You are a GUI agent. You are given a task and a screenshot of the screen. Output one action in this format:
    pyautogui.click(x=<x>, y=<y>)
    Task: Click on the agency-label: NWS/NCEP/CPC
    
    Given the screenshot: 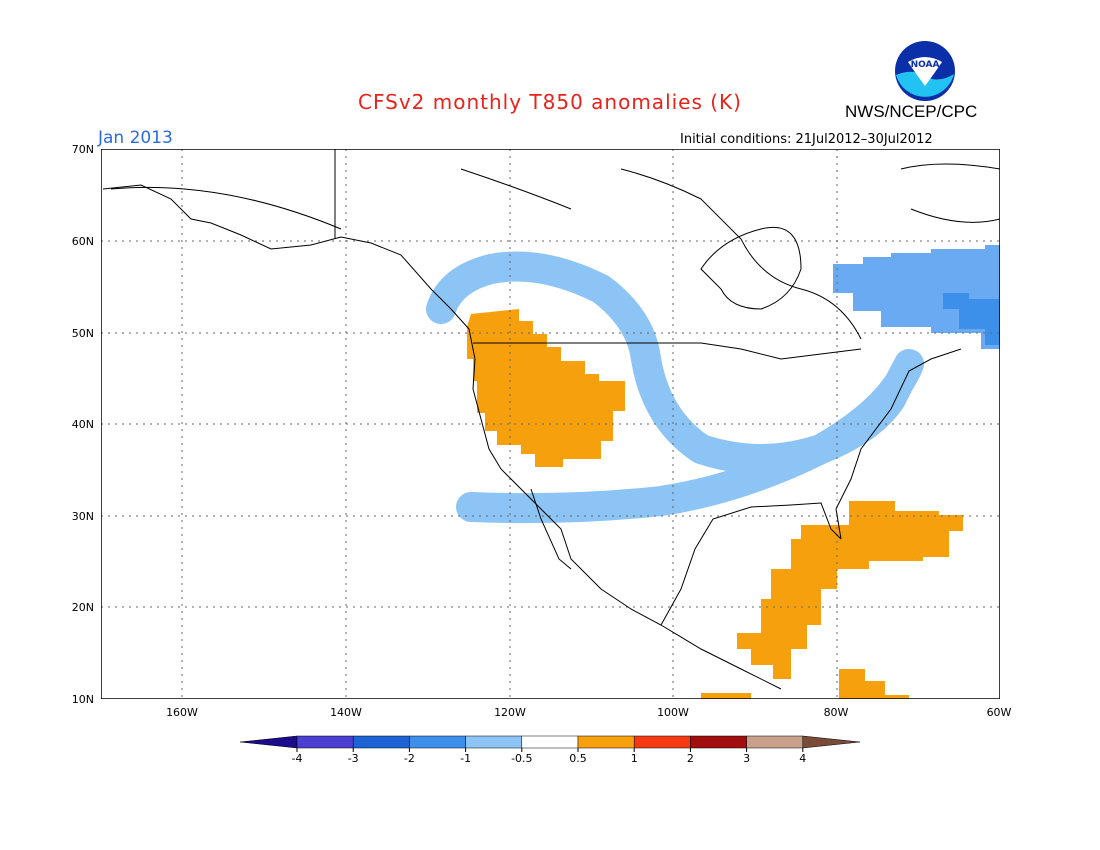 What is the action you would take?
    pyautogui.click(x=911, y=111)
    